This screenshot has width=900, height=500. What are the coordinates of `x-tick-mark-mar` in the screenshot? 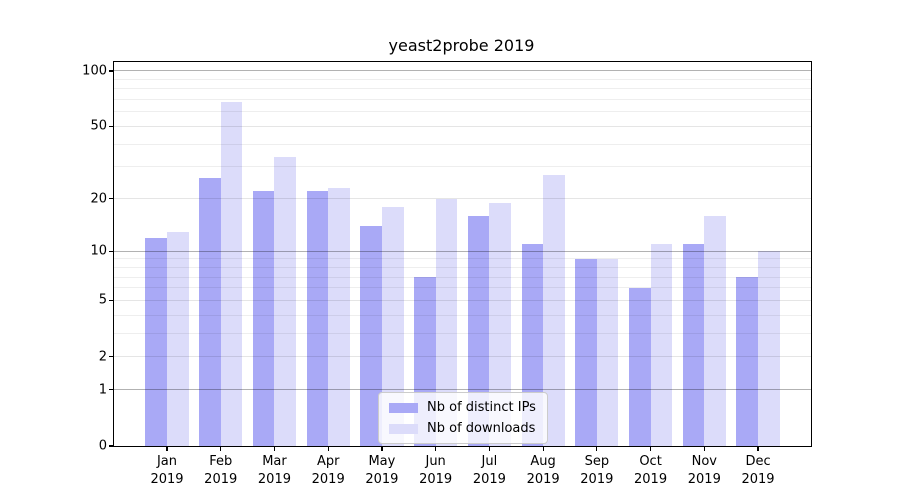 It's located at (274, 449).